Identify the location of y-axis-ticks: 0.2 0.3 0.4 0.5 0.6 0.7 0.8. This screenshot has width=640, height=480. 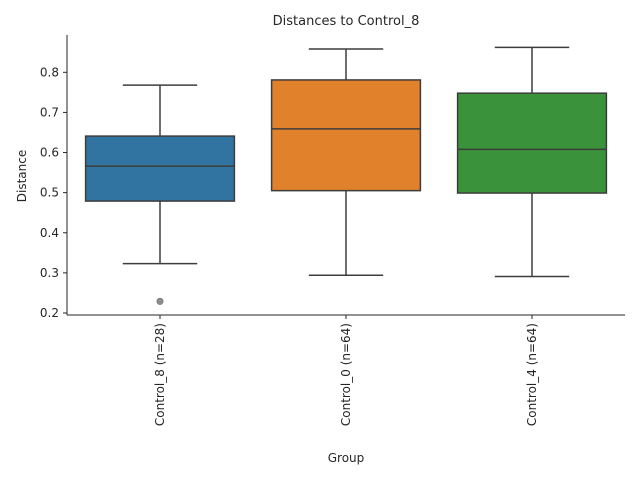
(53, 192).